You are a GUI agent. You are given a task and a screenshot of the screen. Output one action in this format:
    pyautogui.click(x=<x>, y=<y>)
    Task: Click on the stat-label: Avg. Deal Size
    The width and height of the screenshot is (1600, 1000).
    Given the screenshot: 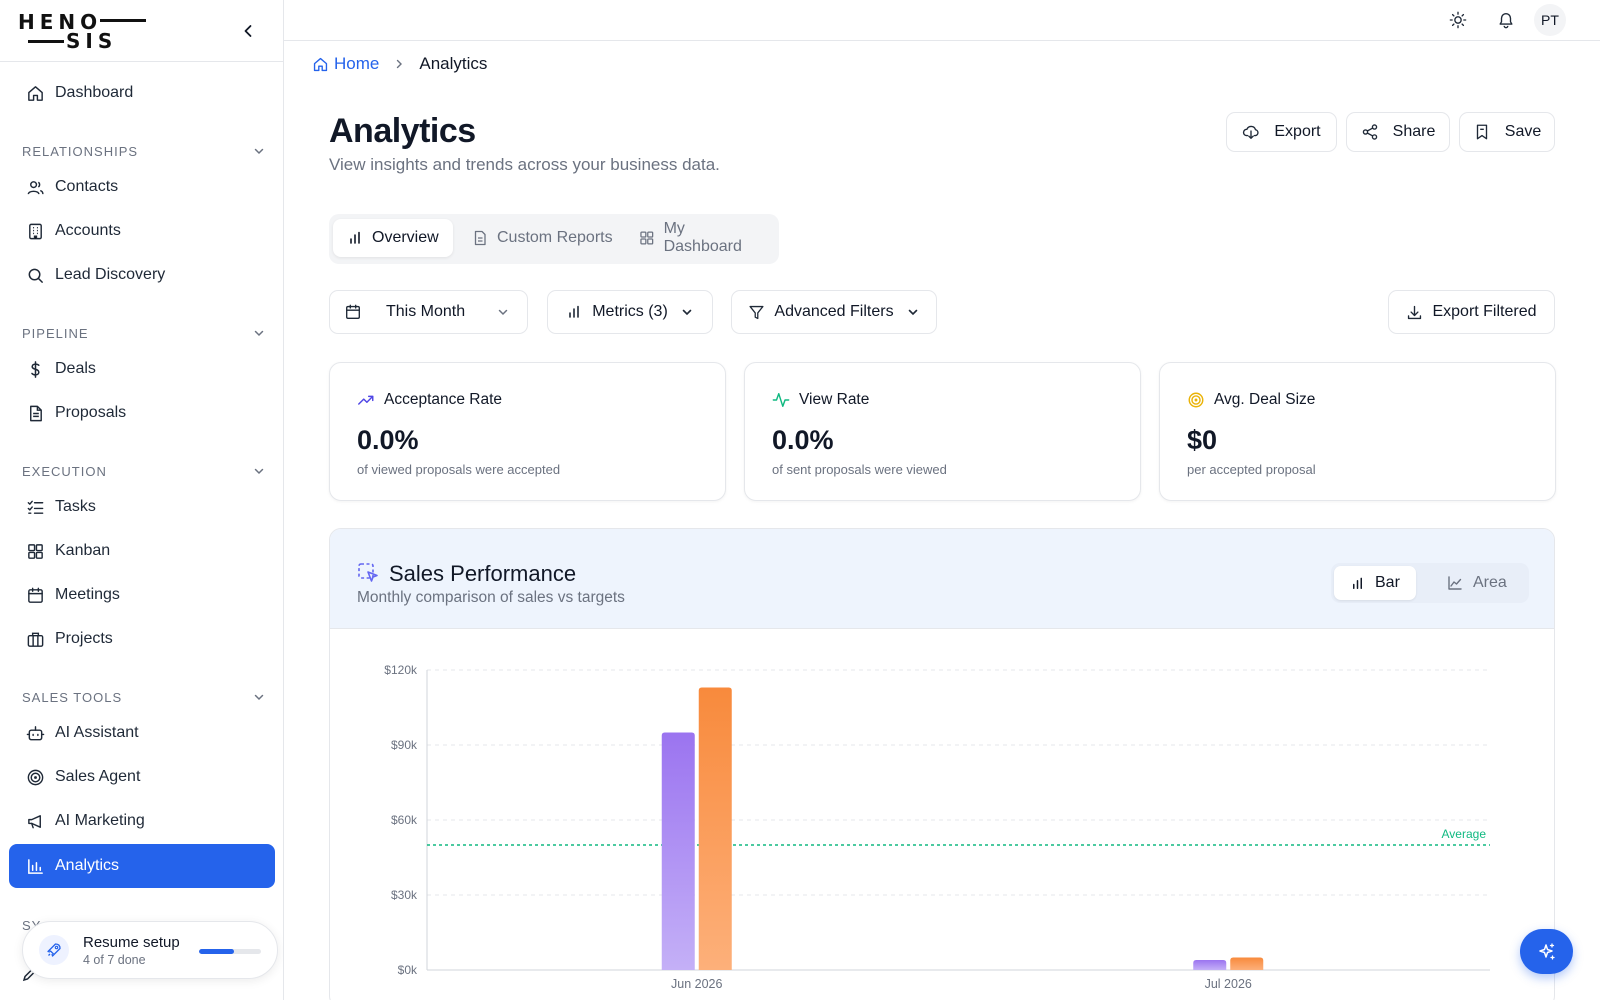 What is the action you would take?
    pyautogui.click(x=1265, y=399)
    